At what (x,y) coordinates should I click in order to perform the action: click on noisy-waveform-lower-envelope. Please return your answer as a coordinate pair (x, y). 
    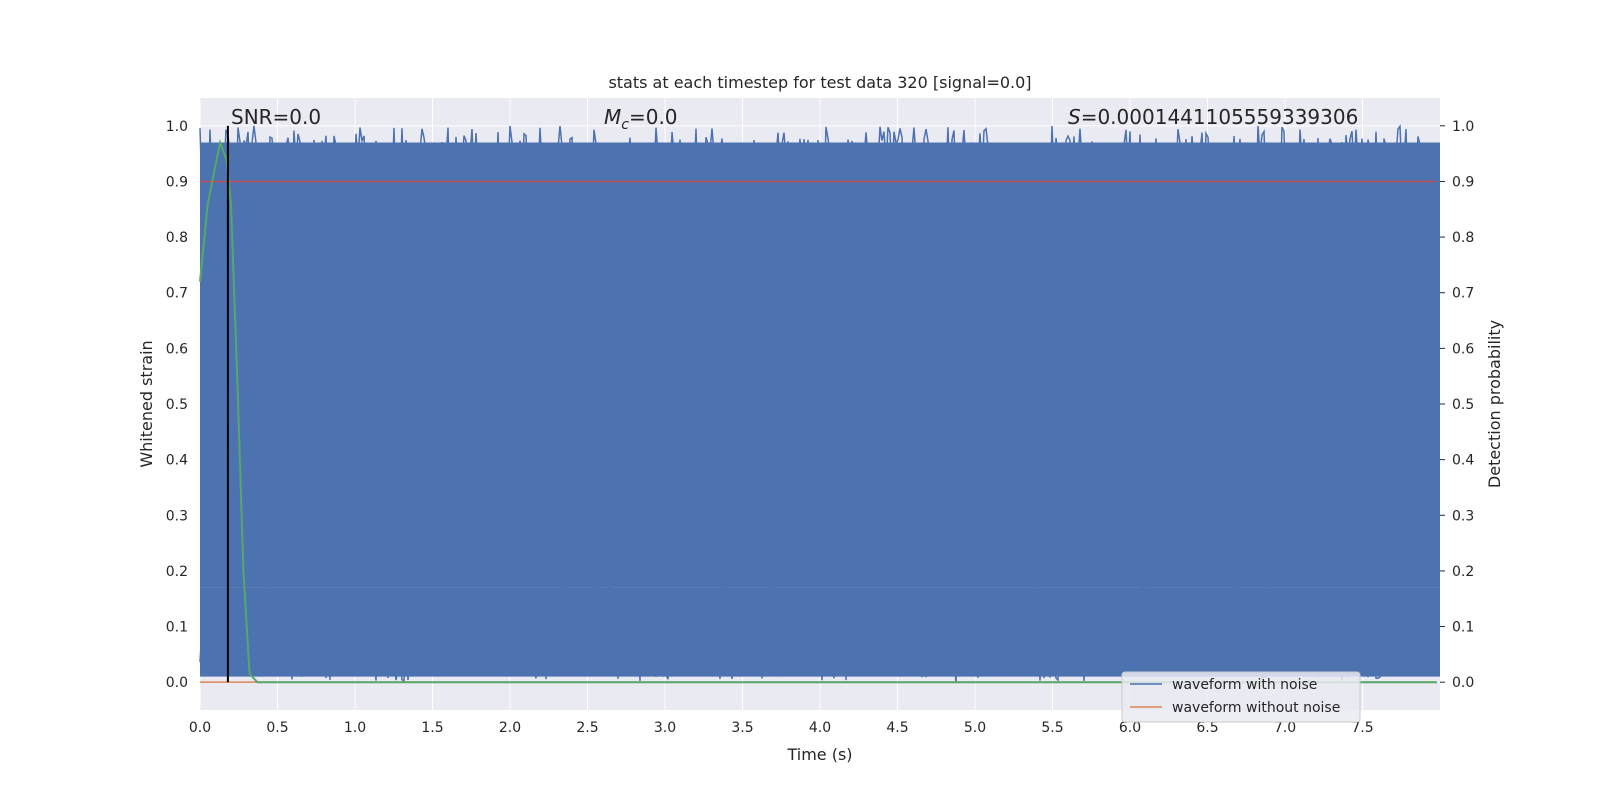
    Looking at the image, I should click on (819, 632).